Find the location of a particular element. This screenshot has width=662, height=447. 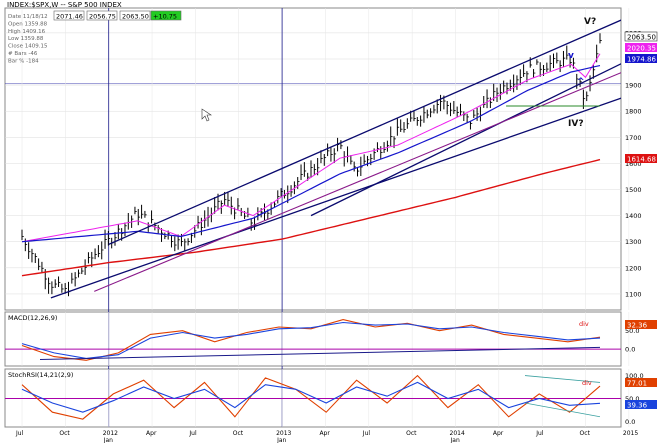

y-tick-label: 1400 is located at coordinates (633, 216).